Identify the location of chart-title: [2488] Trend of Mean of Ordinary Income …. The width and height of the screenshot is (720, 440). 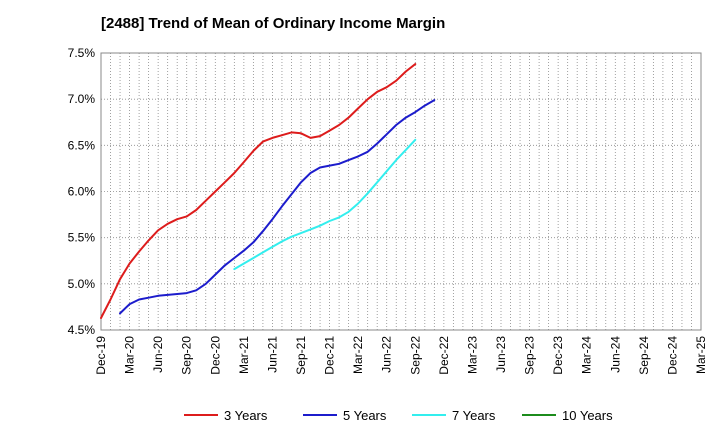
(273, 23).